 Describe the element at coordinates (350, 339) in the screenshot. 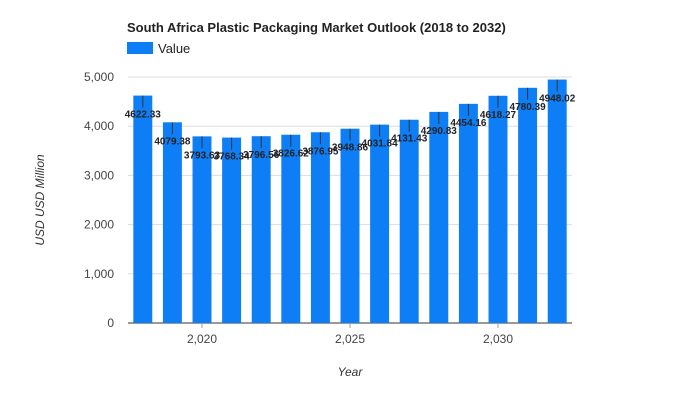

I see `x-tick-label: 2,025` at that location.